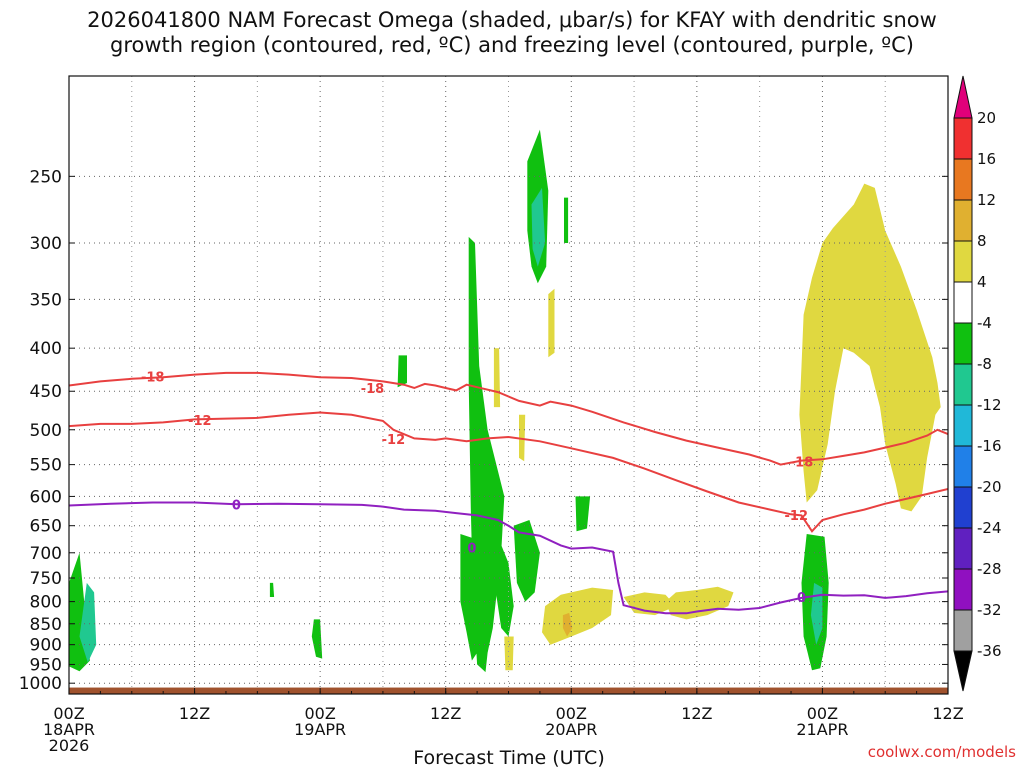 Image resolution: width=1024 pixels, height=768 pixels. Describe the element at coordinates (69, 745) in the screenshot. I see `x-tick-label-0-2: 2026` at that location.